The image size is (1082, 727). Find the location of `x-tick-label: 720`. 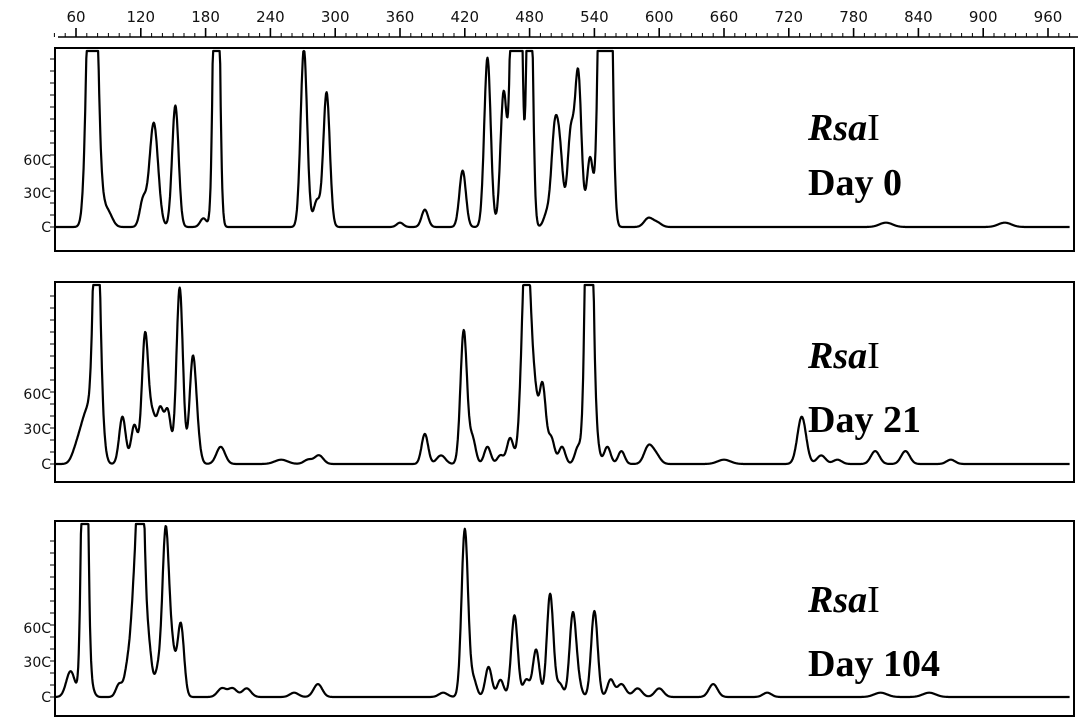

x-tick-label: 720 is located at coordinates (788, 17).